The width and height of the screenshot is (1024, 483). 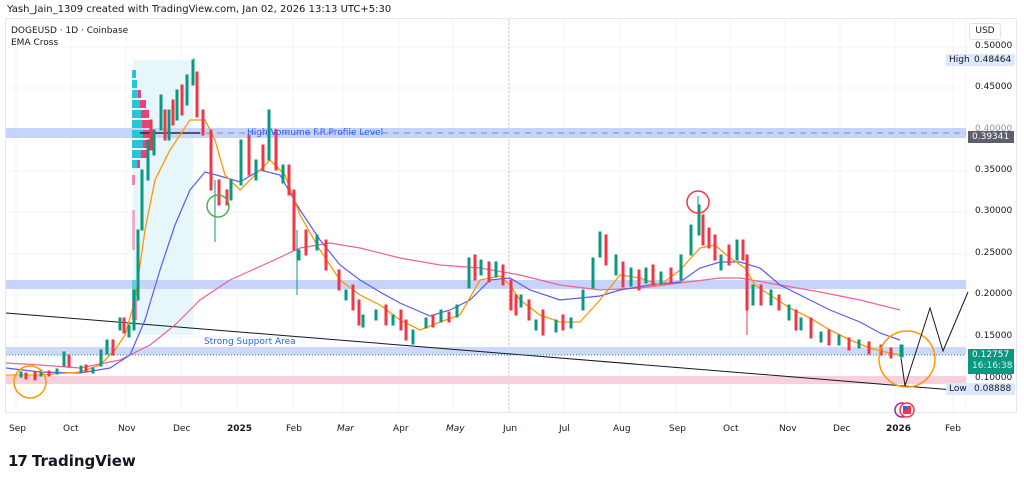 I want to click on low-label: Low, so click(x=958, y=389).